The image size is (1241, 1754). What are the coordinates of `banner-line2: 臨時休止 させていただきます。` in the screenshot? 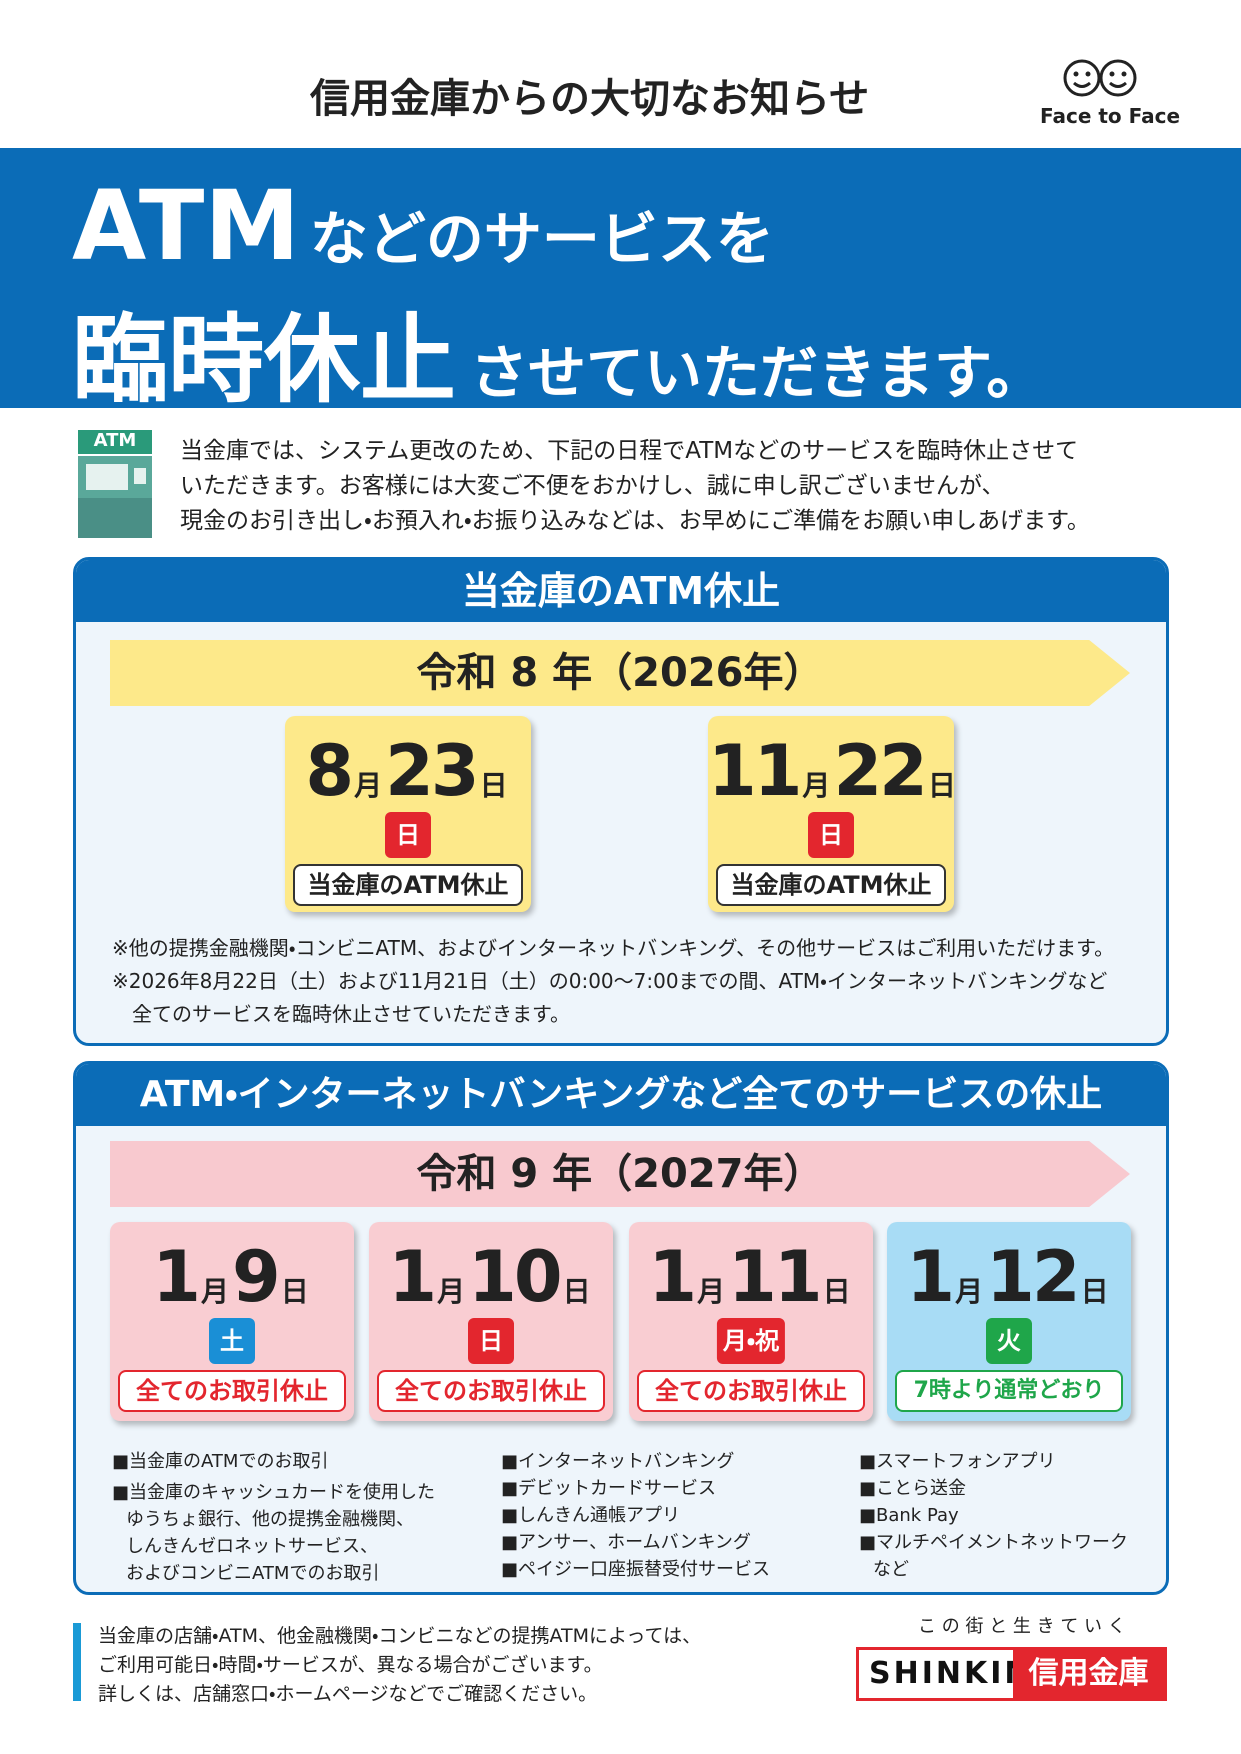 It's located at (558, 351).